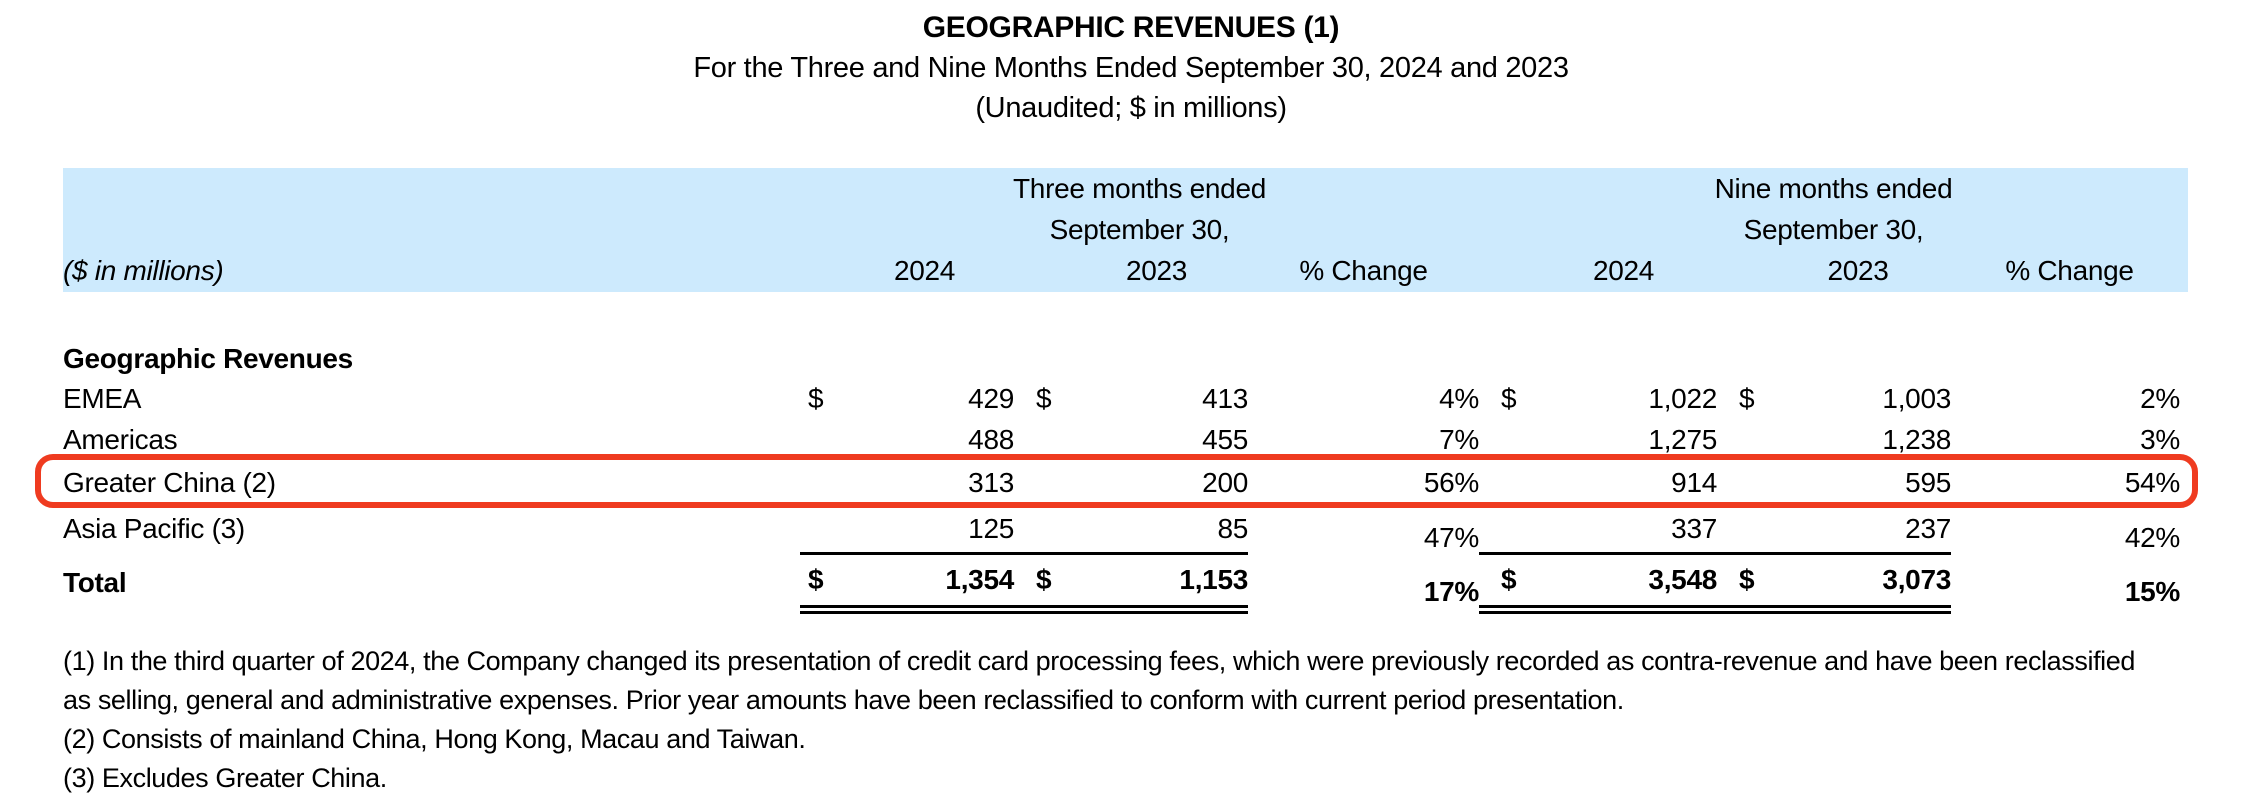 The image size is (2262, 796). I want to click on row-greater-china-3mo-2023: 200, so click(1225, 482).